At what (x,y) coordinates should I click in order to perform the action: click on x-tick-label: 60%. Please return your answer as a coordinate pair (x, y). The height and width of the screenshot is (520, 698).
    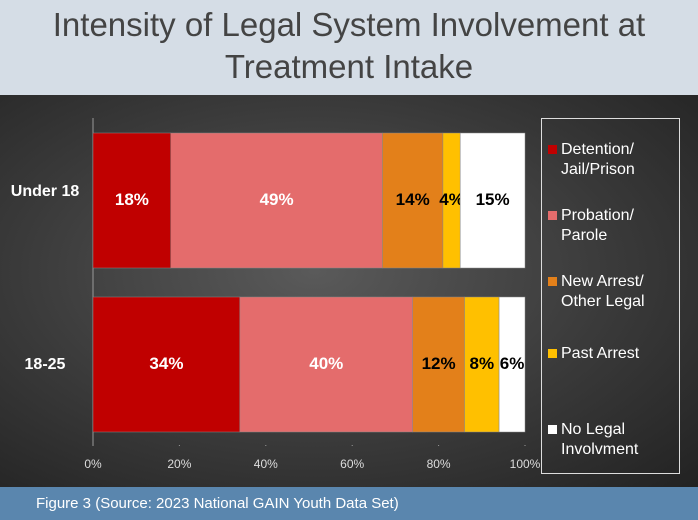
    Looking at the image, I should click on (352, 464).